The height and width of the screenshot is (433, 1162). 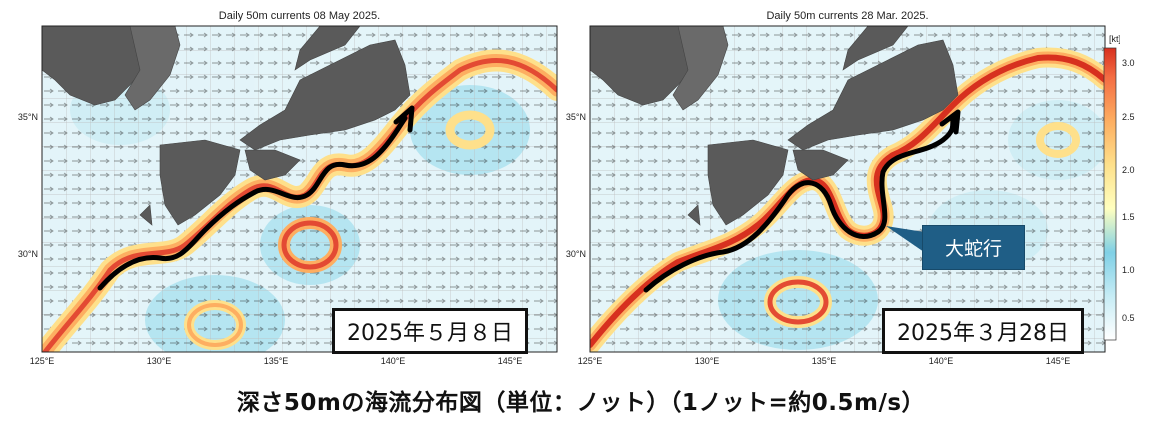 What do you see at coordinates (510, 361) in the screenshot?
I see `left-lon-tick-145: 145°E` at bounding box center [510, 361].